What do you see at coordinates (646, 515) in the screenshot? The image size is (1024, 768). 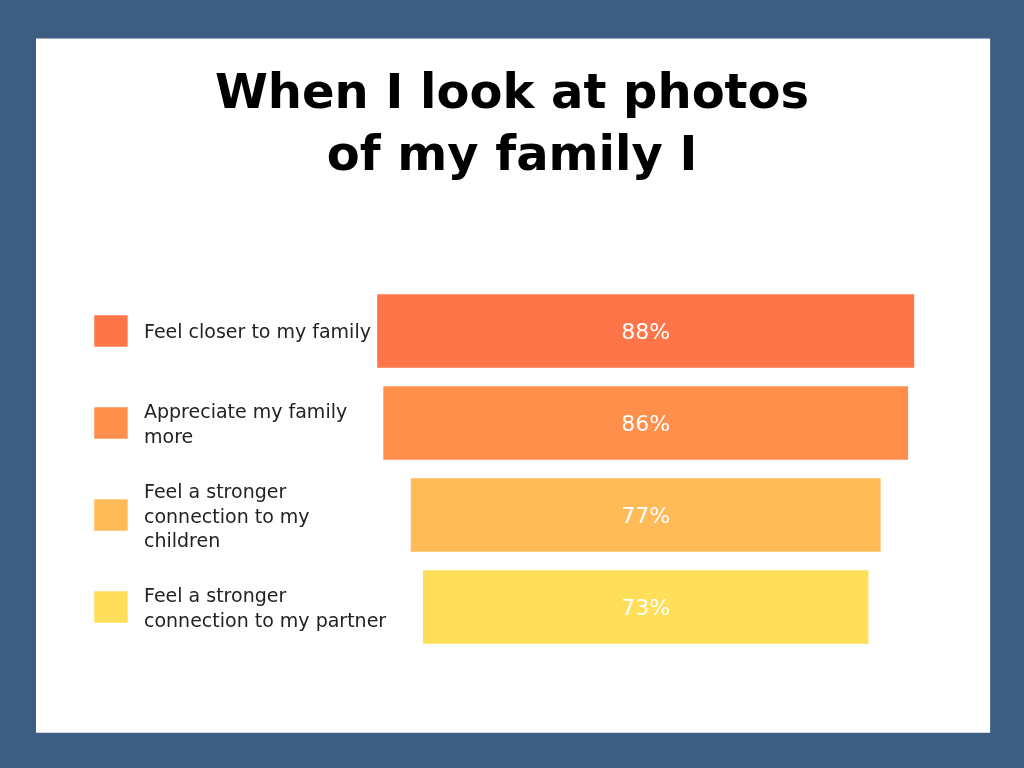 I see `data-label: 77%` at bounding box center [646, 515].